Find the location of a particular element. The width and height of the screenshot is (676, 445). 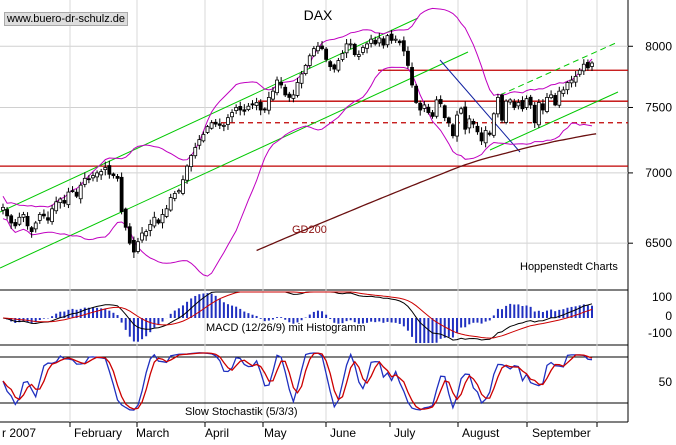

macd-tick-minus100: -100 is located at coordinates (660, 333).